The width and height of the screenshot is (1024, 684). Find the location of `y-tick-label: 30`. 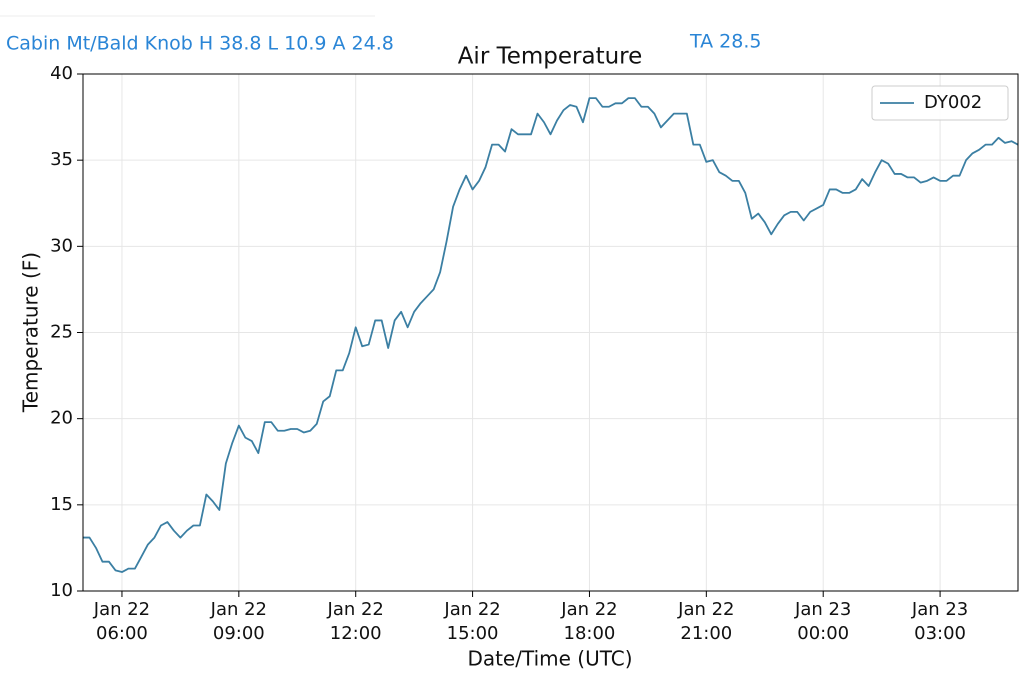

y-tick-label: 30 is located at coordinates (61, 245).